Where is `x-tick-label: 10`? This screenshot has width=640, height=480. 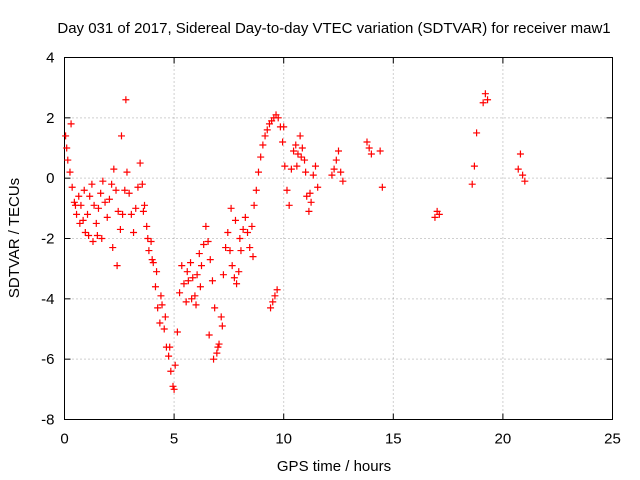 x-tick-label: 10 is located at coordinates (283, 439).